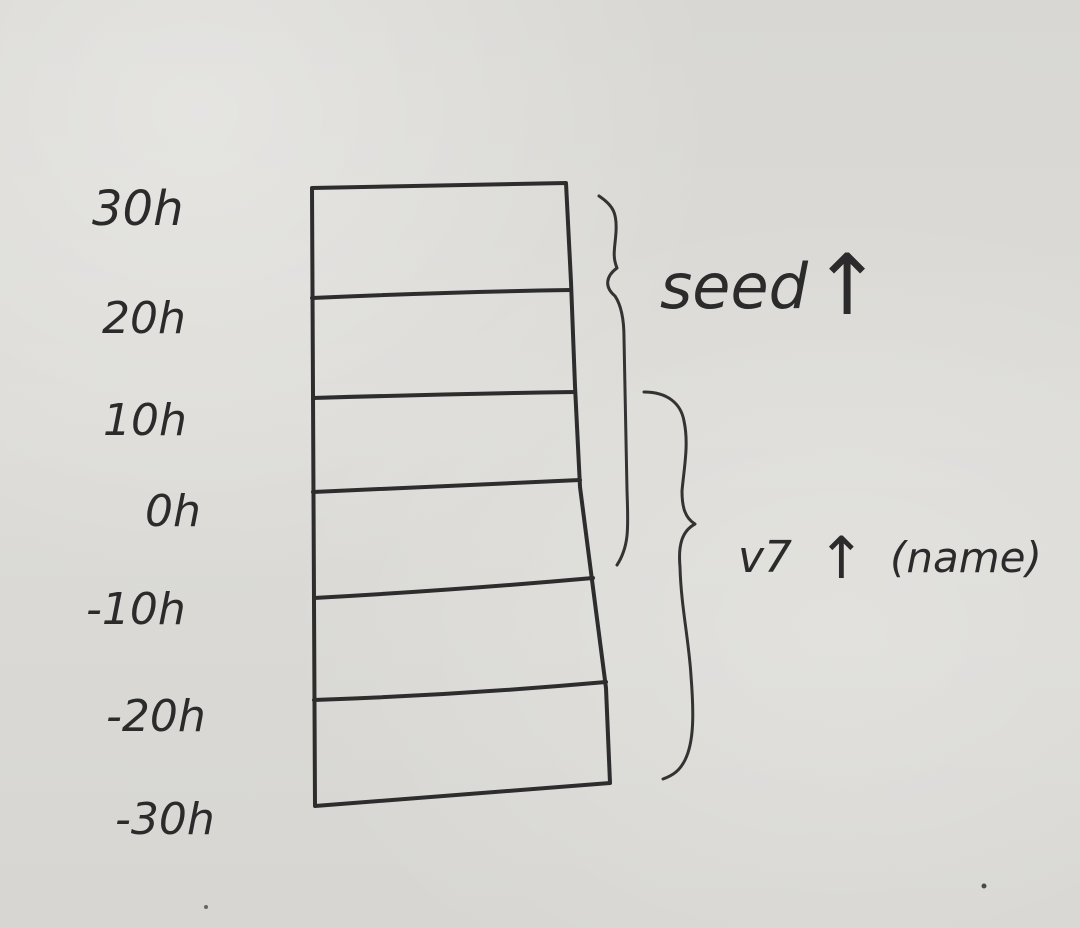 The width and height of the screenshot is (1080, 928). I want to click on upper-annotation-text: seed, so click(734, 286).